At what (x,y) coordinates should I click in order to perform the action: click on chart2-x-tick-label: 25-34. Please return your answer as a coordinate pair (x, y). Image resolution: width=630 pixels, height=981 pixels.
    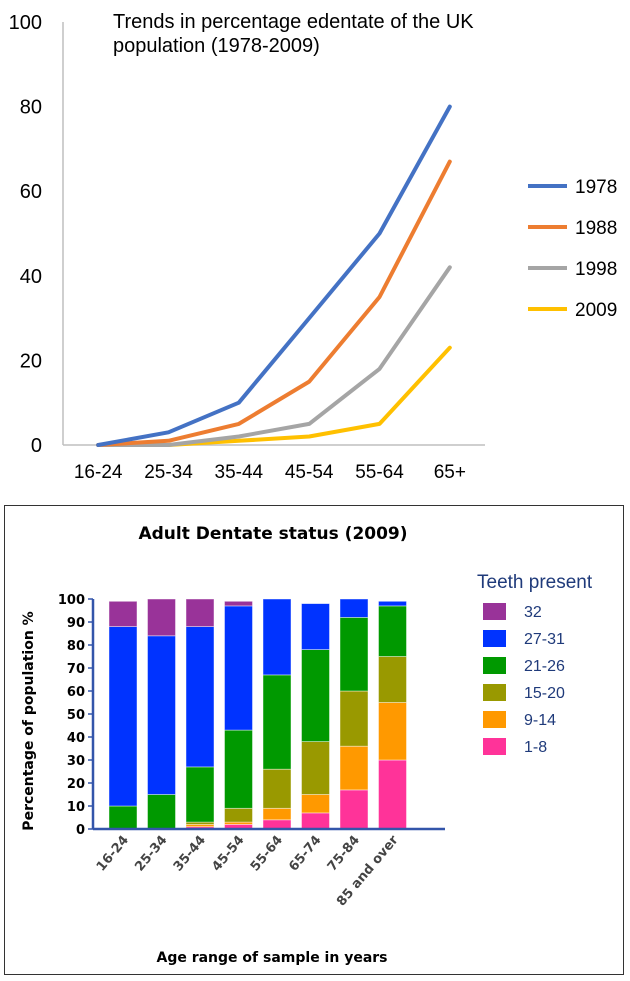
    Looking at the image, I should click on (151, 853).